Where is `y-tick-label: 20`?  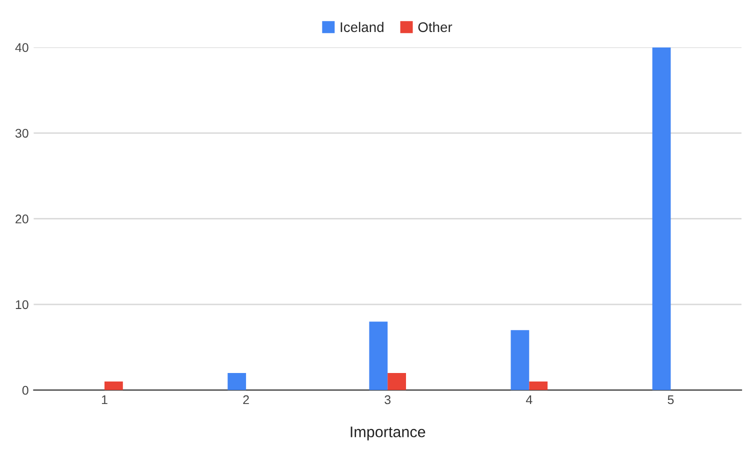 y-tick-label: 20 is located at coordinates (22, 219).